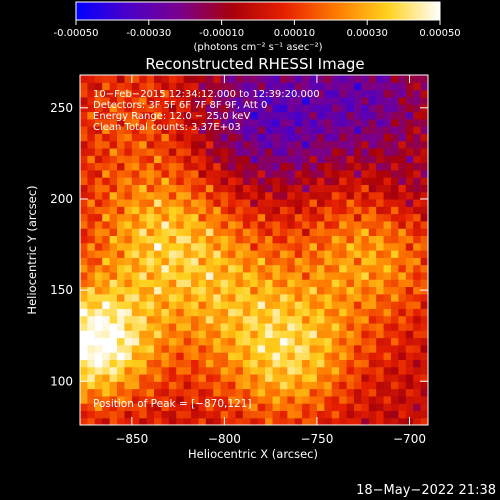  What do you see at coordinates (254, 64) in the screenshot?
I see `chart-title: Reconstructed RHESSI Image` at bounding box center [254, 64].